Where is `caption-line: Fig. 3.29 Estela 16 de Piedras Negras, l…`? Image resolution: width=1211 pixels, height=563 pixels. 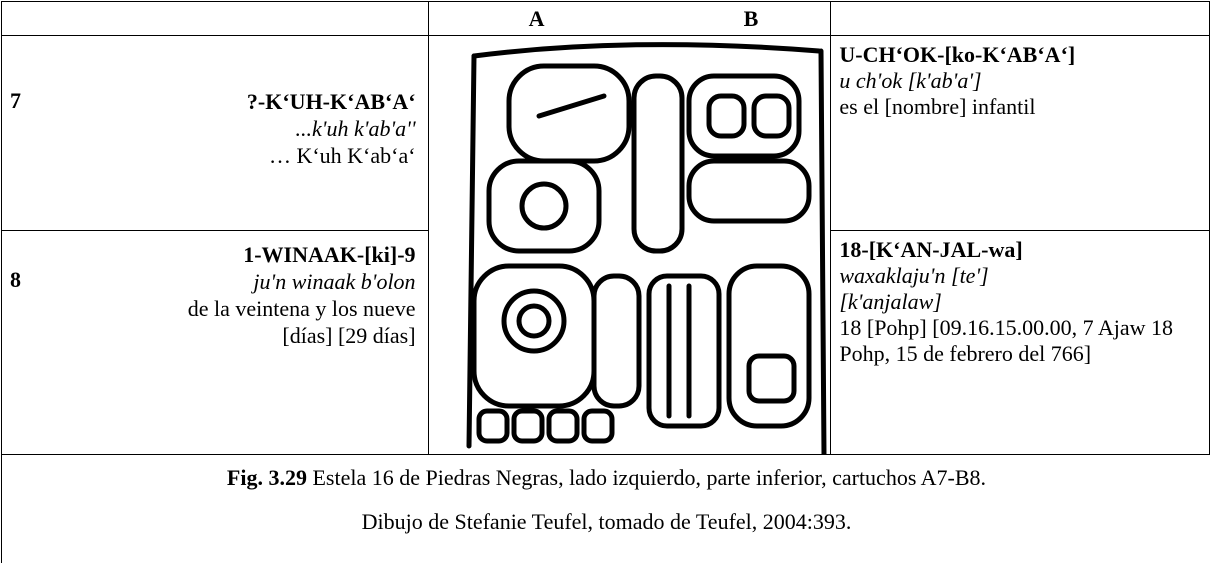
caption-line: Fig. 3.29 Estela 16 de Piedras Negras, l… is located at coordinates (606, 478).